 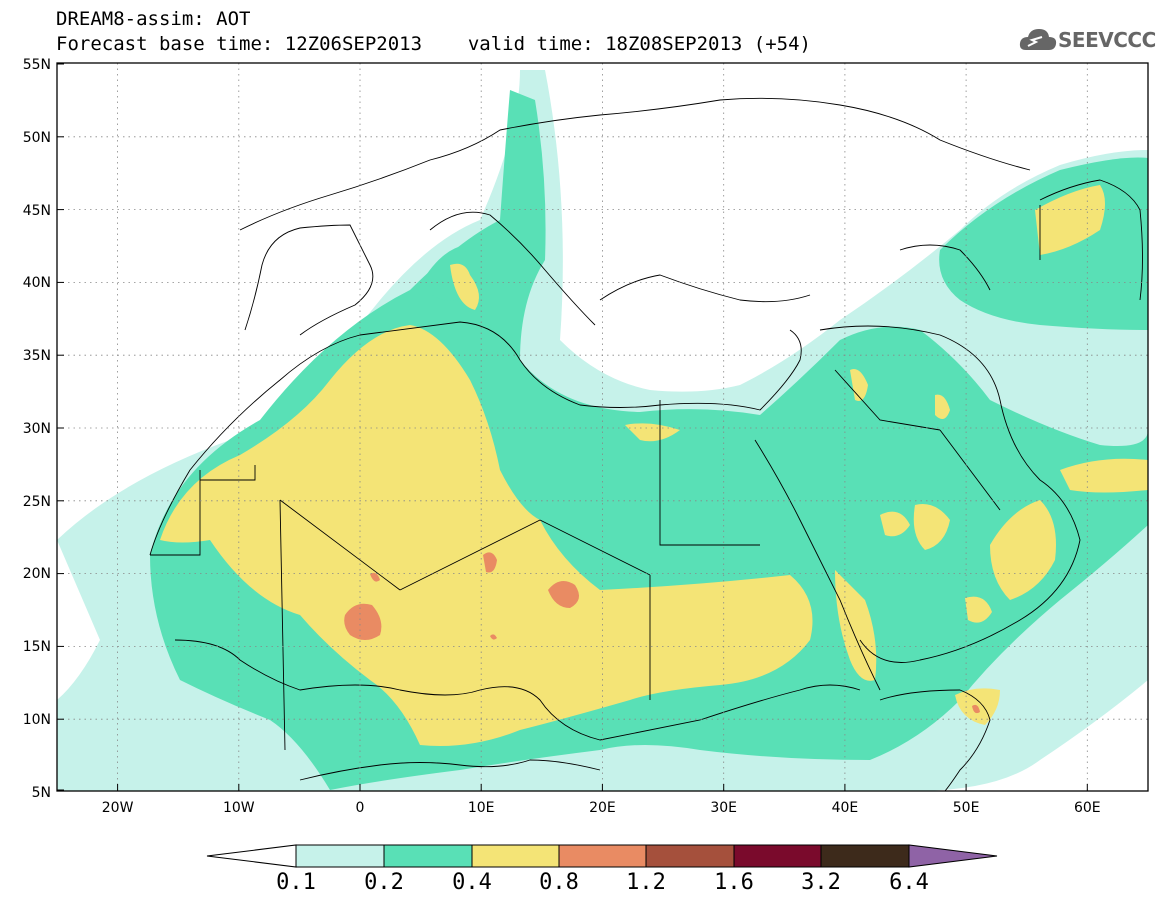 What do you see at coordinates (646, 882) in the screenshot?
I see `colorbar-label: 1.2` at bounding box center [646, 882].